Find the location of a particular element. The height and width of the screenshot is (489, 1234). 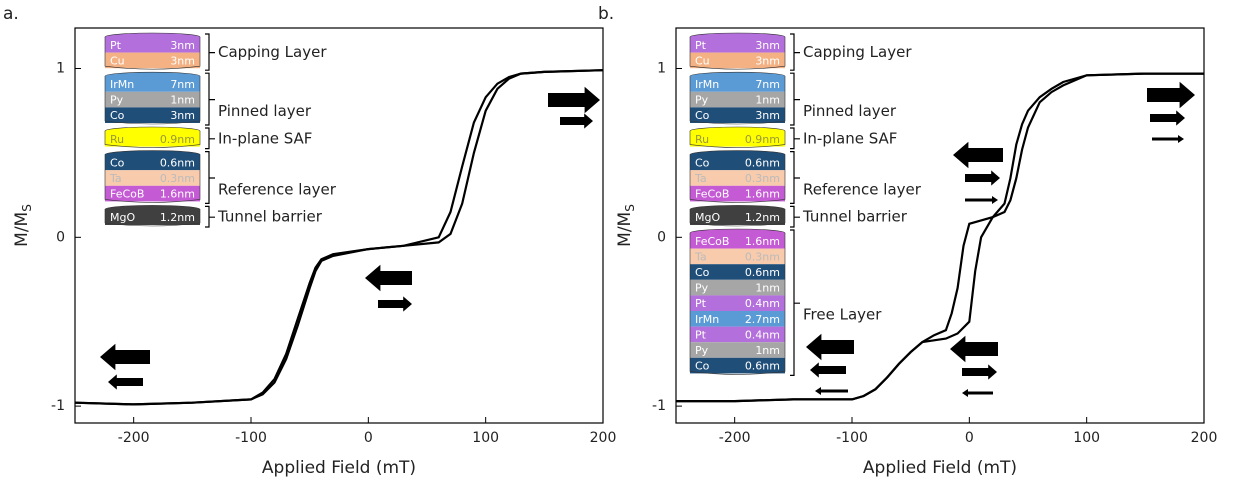

y-axis-label: M/MS is located at coordinates (23, 225).